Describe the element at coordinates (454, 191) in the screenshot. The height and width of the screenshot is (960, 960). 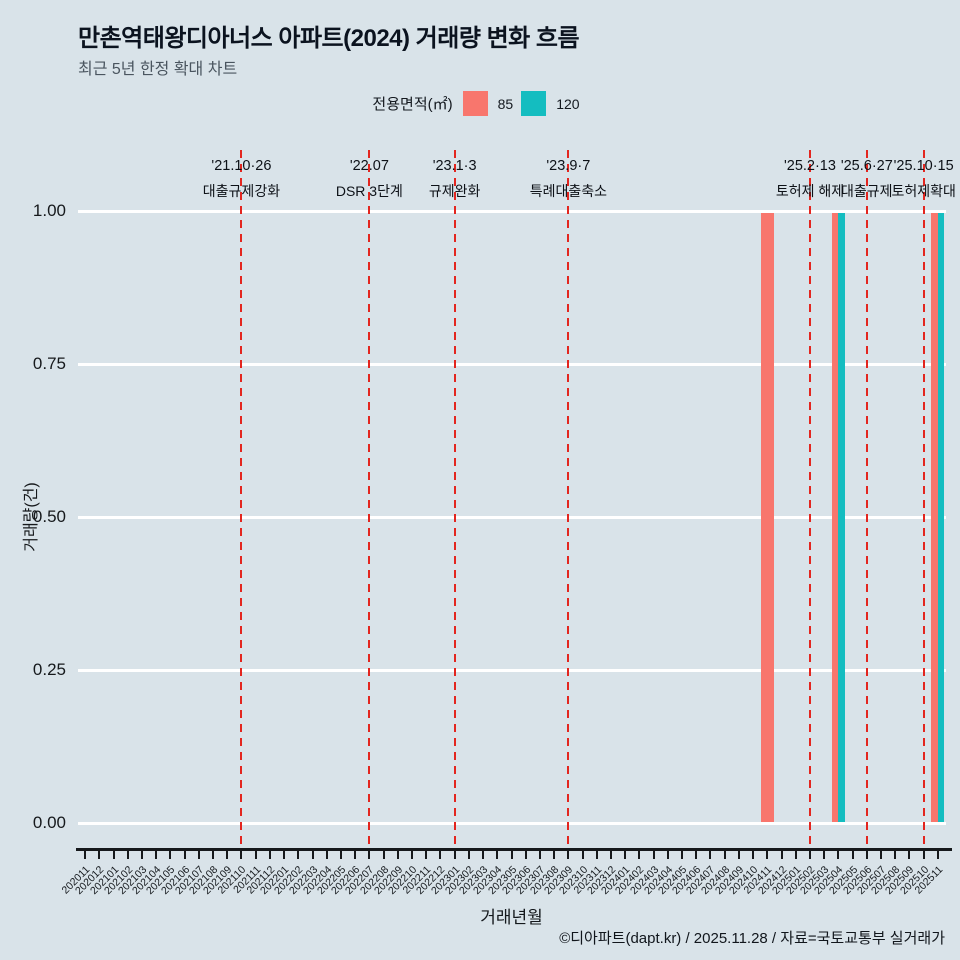
I see `event-label-202301: 규제완화` at that location.